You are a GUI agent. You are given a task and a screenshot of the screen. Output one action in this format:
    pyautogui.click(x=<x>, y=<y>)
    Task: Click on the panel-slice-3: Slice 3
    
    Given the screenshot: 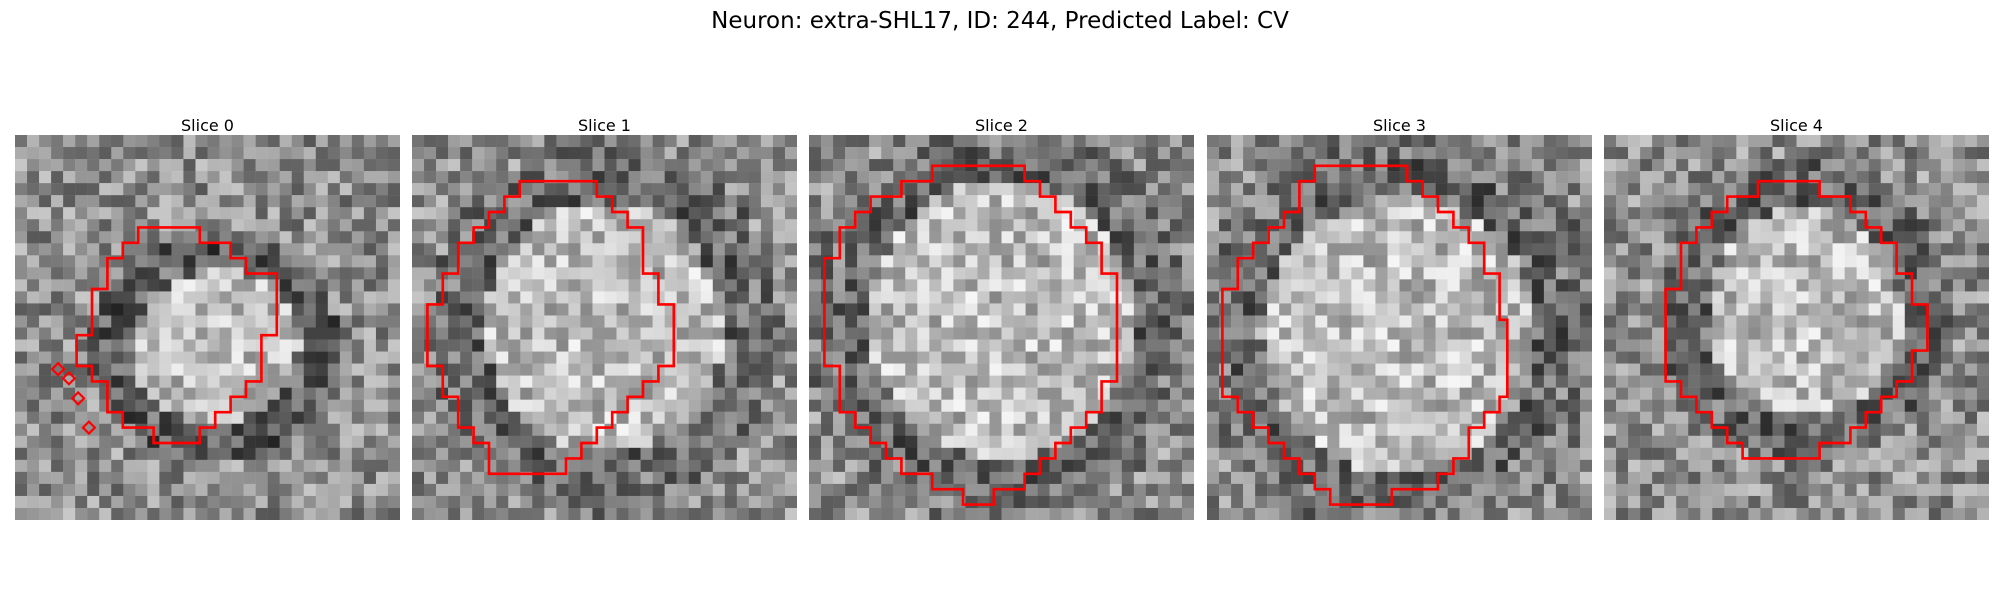 What is the action you would take?
    pyautogui.click(x=1399, y=318)
    